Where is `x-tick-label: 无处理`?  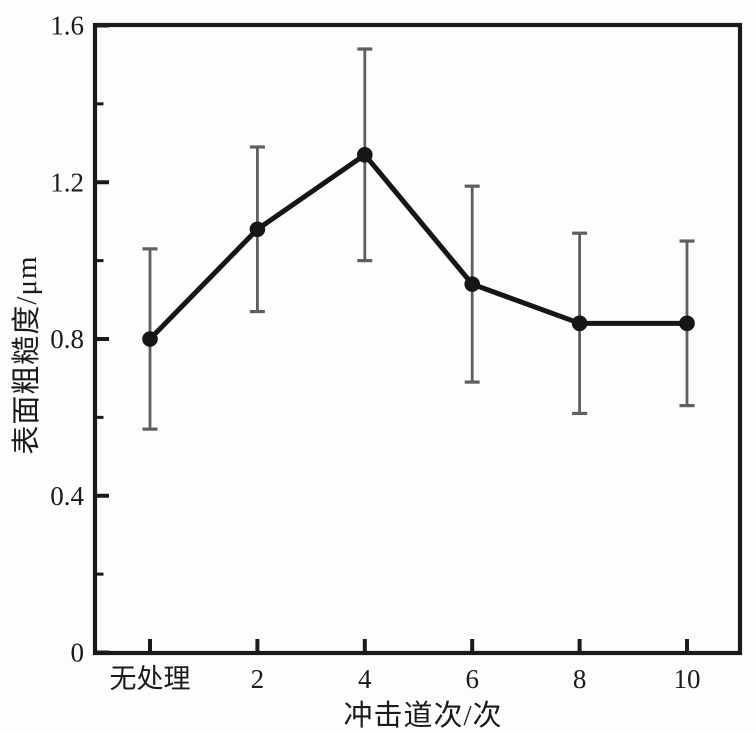 x-tick-label: 无处理 is located at coordinates (150, 679).